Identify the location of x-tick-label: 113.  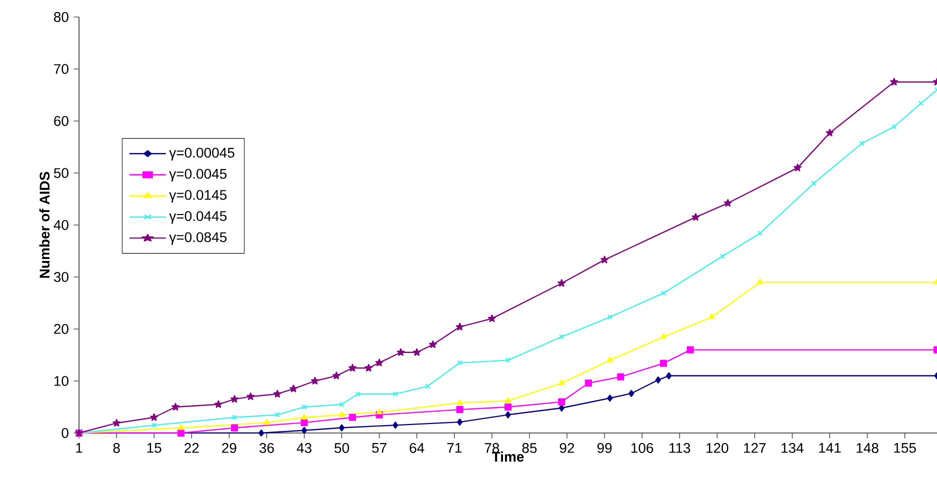
(680, 448).